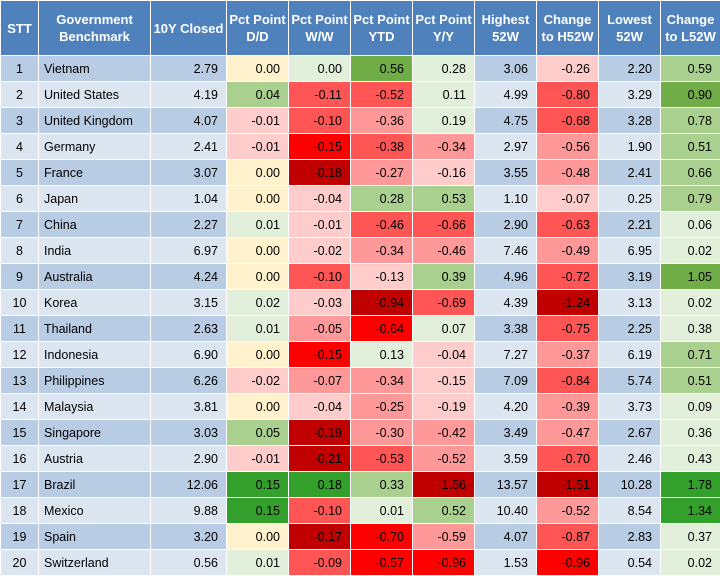 Image resolution: width=720 pixels, height=576 pixels. What do you see at coordinates (381, 406) in the screenshot?
I see `cell-ytd: -0.25` at bounding box center [381, 406].